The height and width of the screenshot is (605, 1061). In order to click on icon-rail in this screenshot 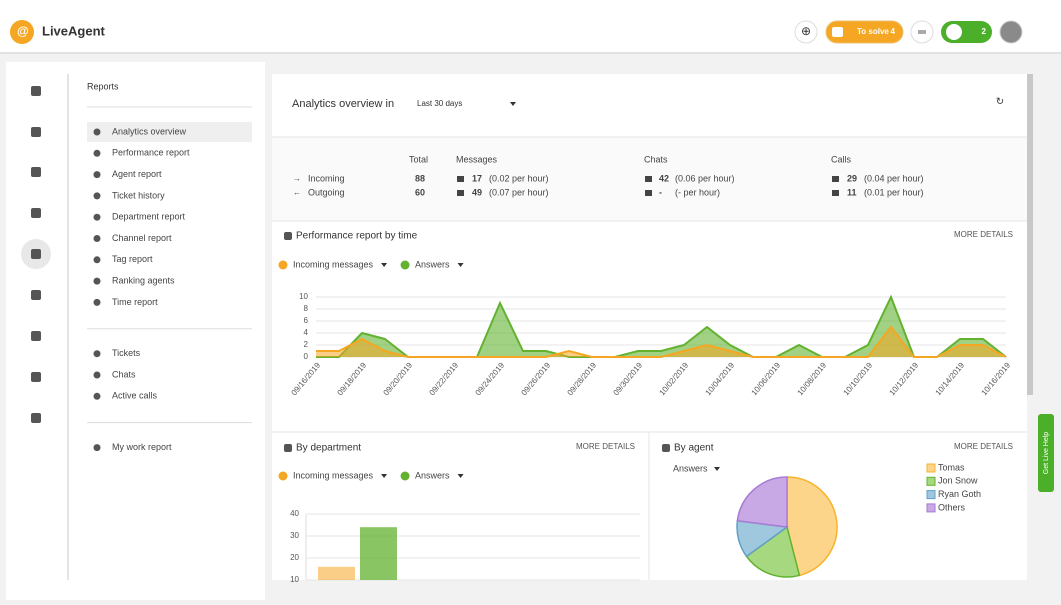, I will do `click(36, 254)`.